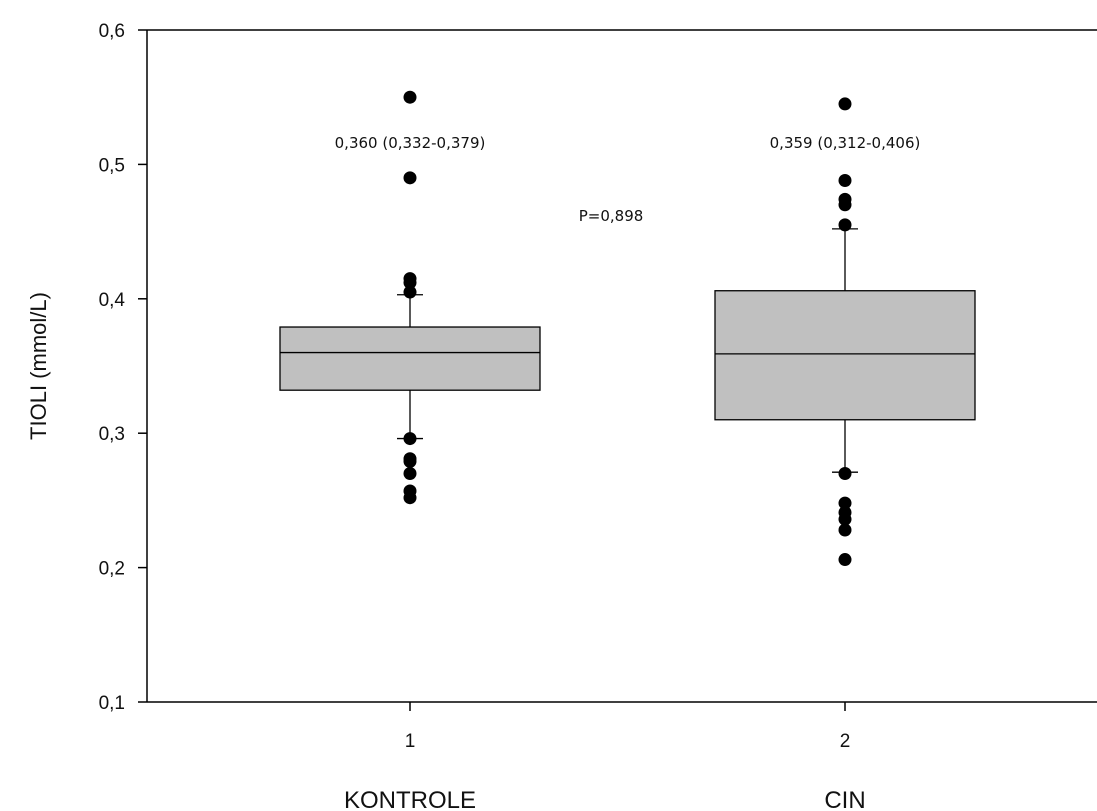 The height and width of the screenshot is (811, 1097). What do you see at coordinates (611, 216) in the screenshot?
I see `p-value-annotation: P=0,898` at bounding box center [611, 216].